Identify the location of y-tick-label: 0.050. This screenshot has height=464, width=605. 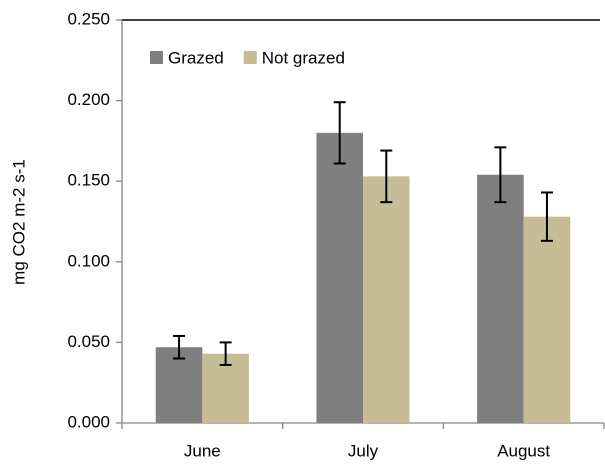
(88, 341).